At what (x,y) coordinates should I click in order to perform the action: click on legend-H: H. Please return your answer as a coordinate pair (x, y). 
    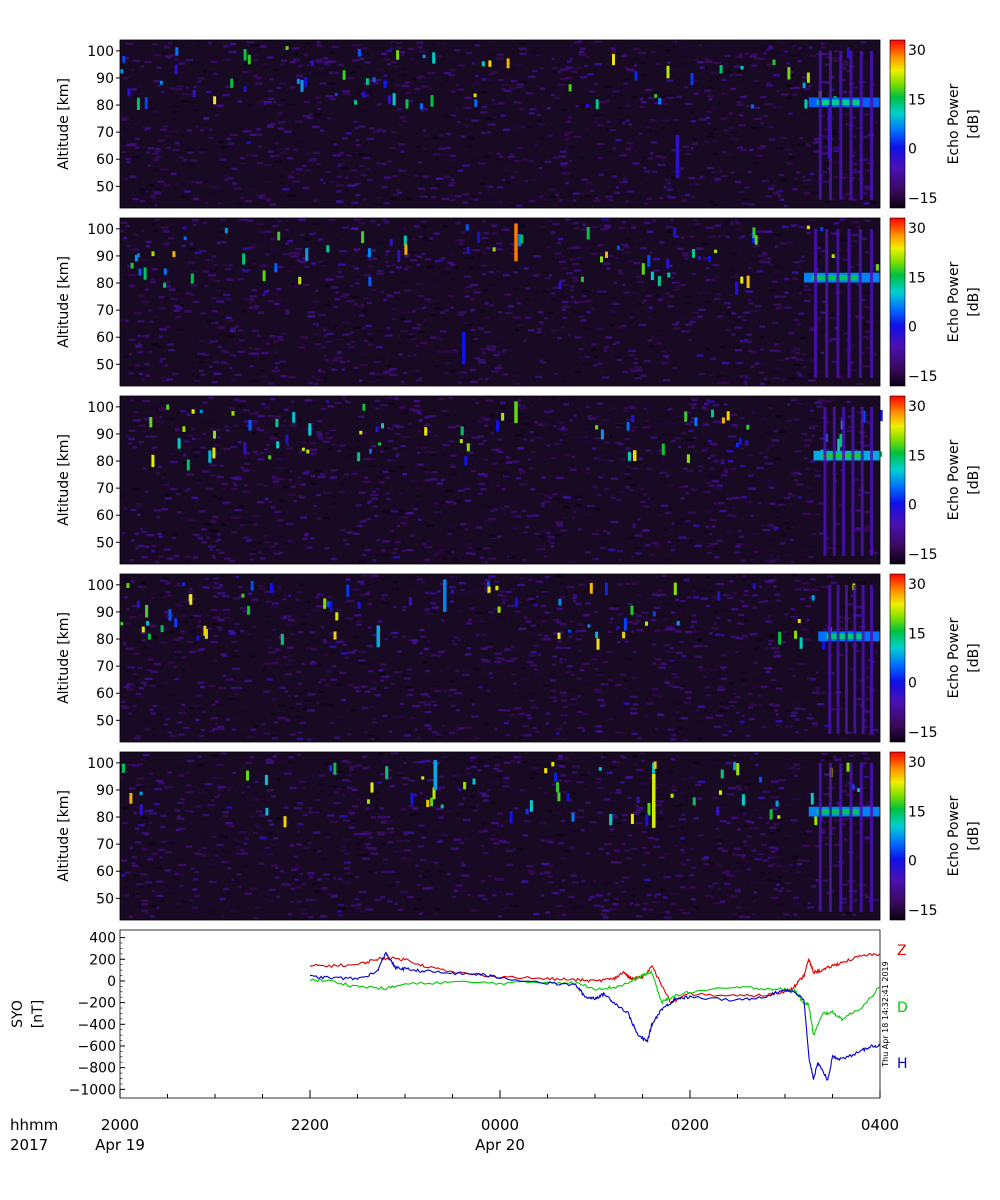
    Looking at the image, I should click on (902, 1064).